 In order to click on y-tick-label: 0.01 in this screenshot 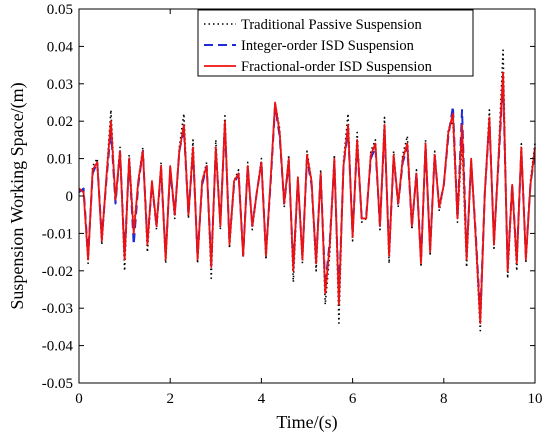, I will do `click(60, 160)`.